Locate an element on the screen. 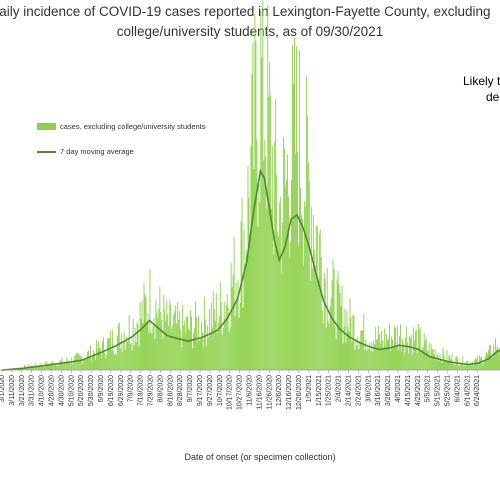 The width and height of the screenshot is (500, 500). x-tick-label: 5/10/2020 is located at coordinates (71, 390).